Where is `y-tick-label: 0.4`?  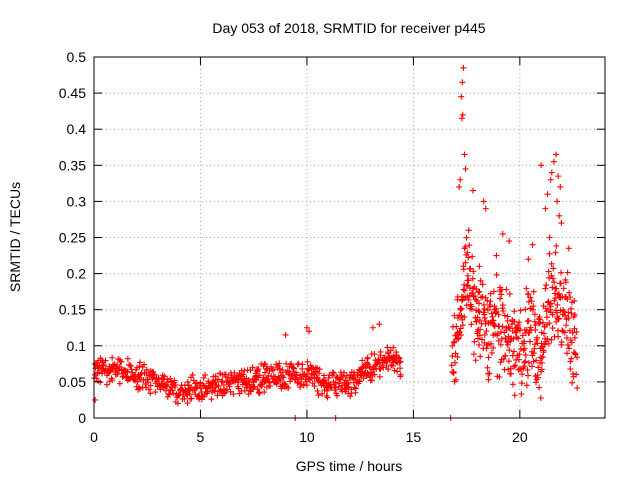
y-tick-label: 0.4 is located at coordinates (77, 129).